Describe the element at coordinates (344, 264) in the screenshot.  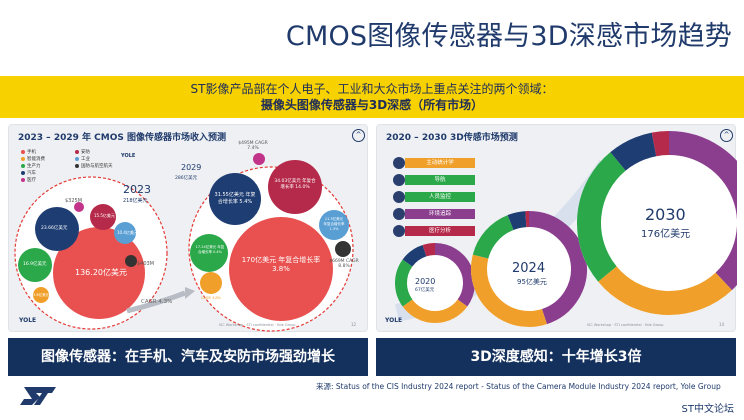
I see `bubble-label: $669M CAGR 8.8%` at that location.